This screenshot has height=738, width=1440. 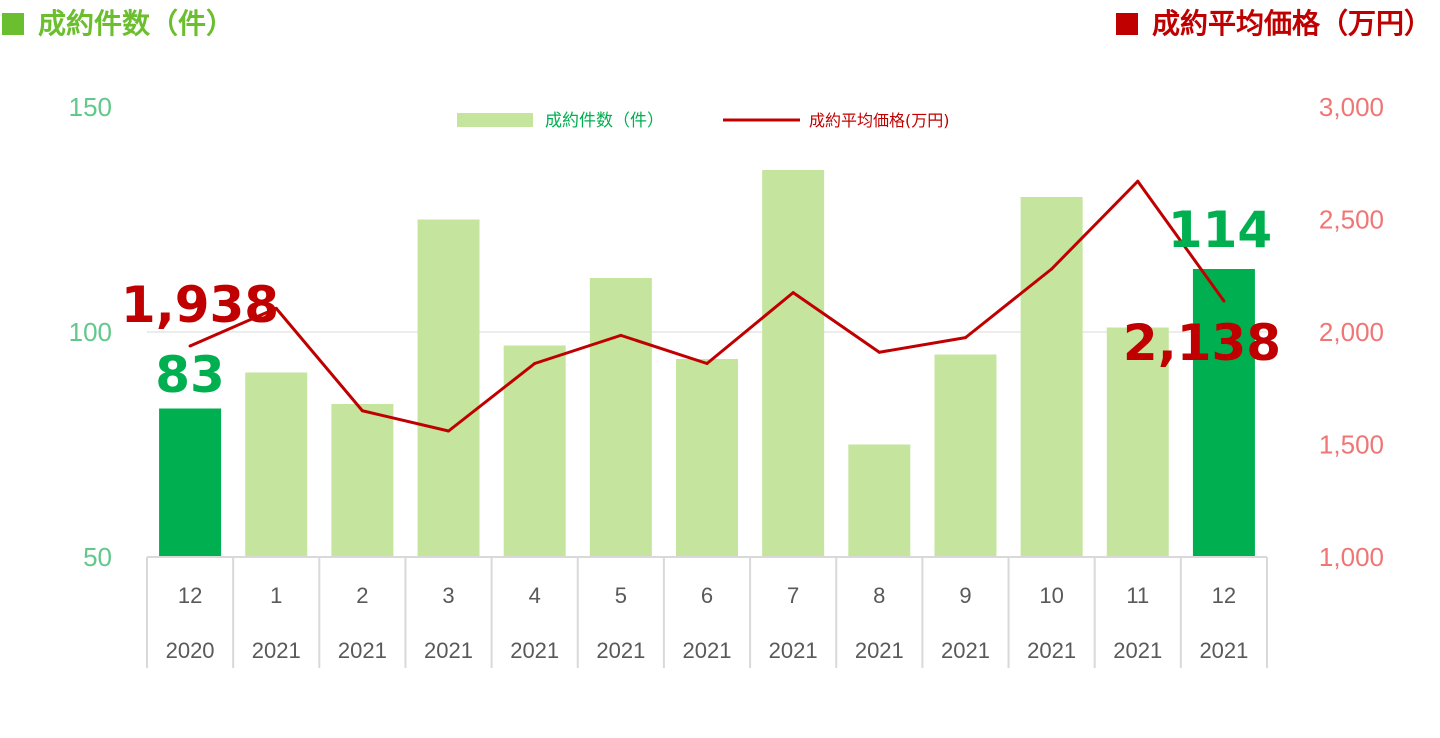 I want to click on right-axis-heading: 成約平均価格（万円）, so click(x=1273, y=22).